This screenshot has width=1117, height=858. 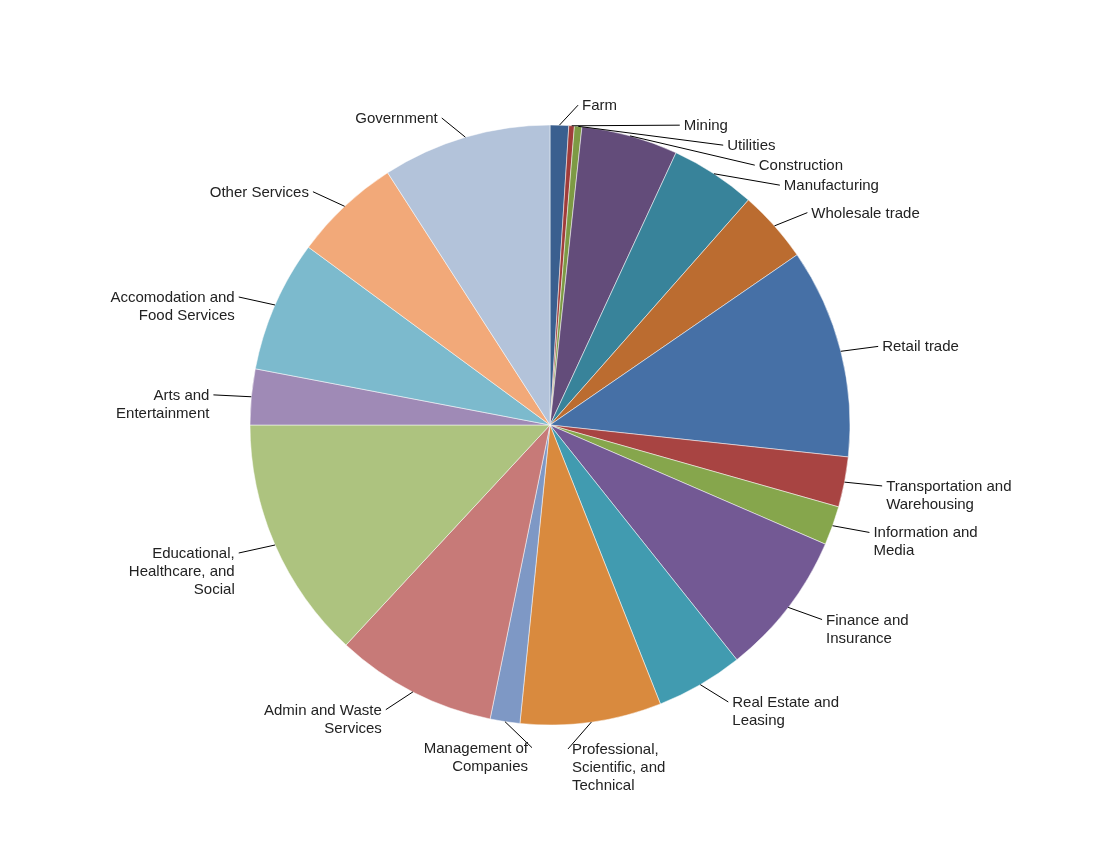 What do you see at coordinates (925, 541) in the screenshot?
I see `slice-label: Information and Media` at bounding box center [925, 541].